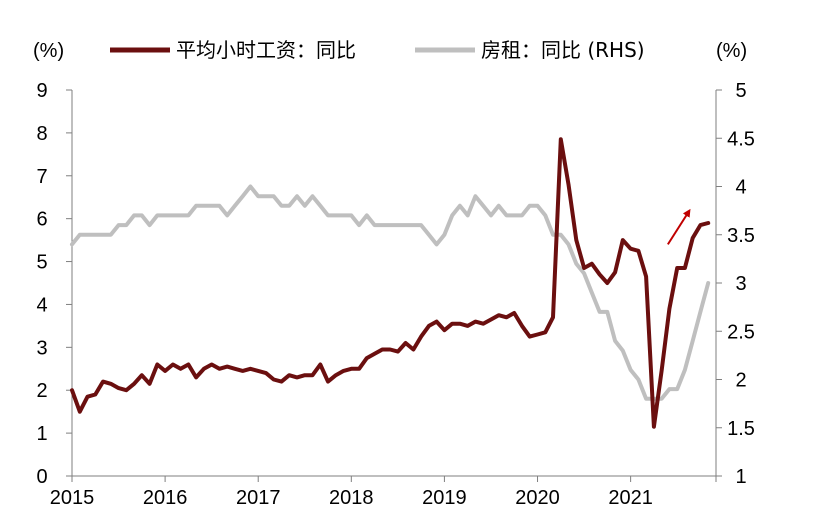  What do you see at coordinates (740, 188) in the screenshot?
I see `right-tick-label: 4` at bounding box center [740, 188].